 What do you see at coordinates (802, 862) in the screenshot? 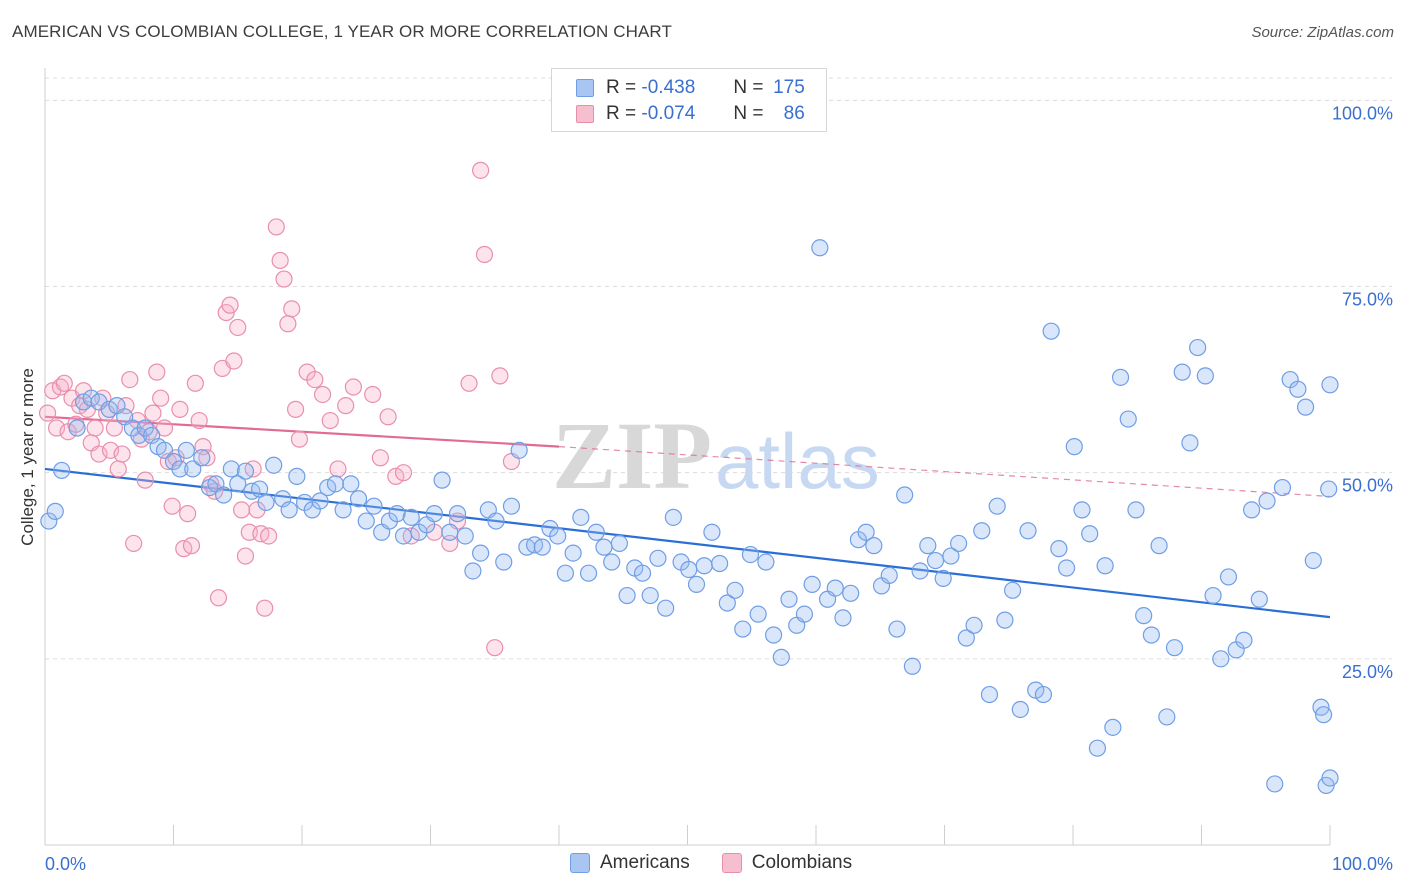
I see `series-legend-label: Colombians` at bounding box center [802, 862].